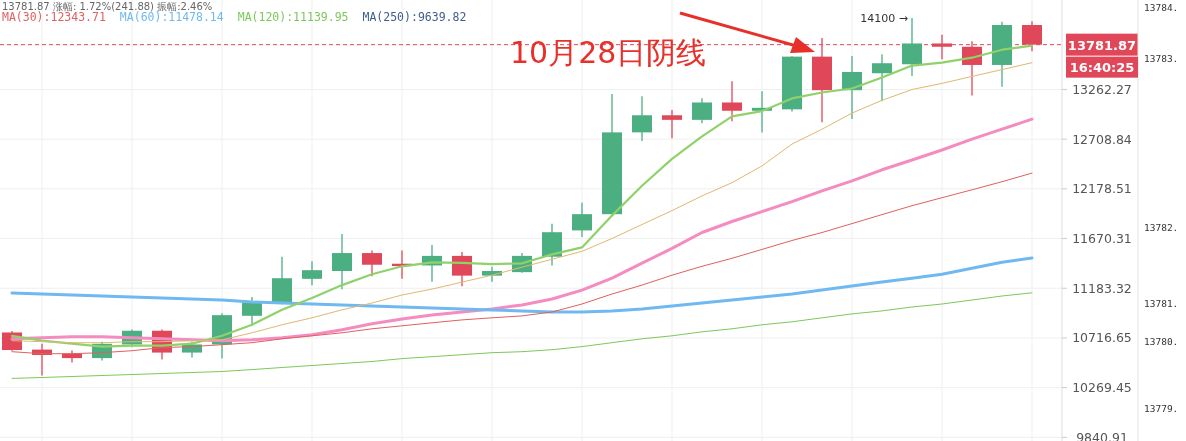 Image resolution: width=1186 pixels, height=441 pixels. I want to click on text: 13779., so click(1161, 408).